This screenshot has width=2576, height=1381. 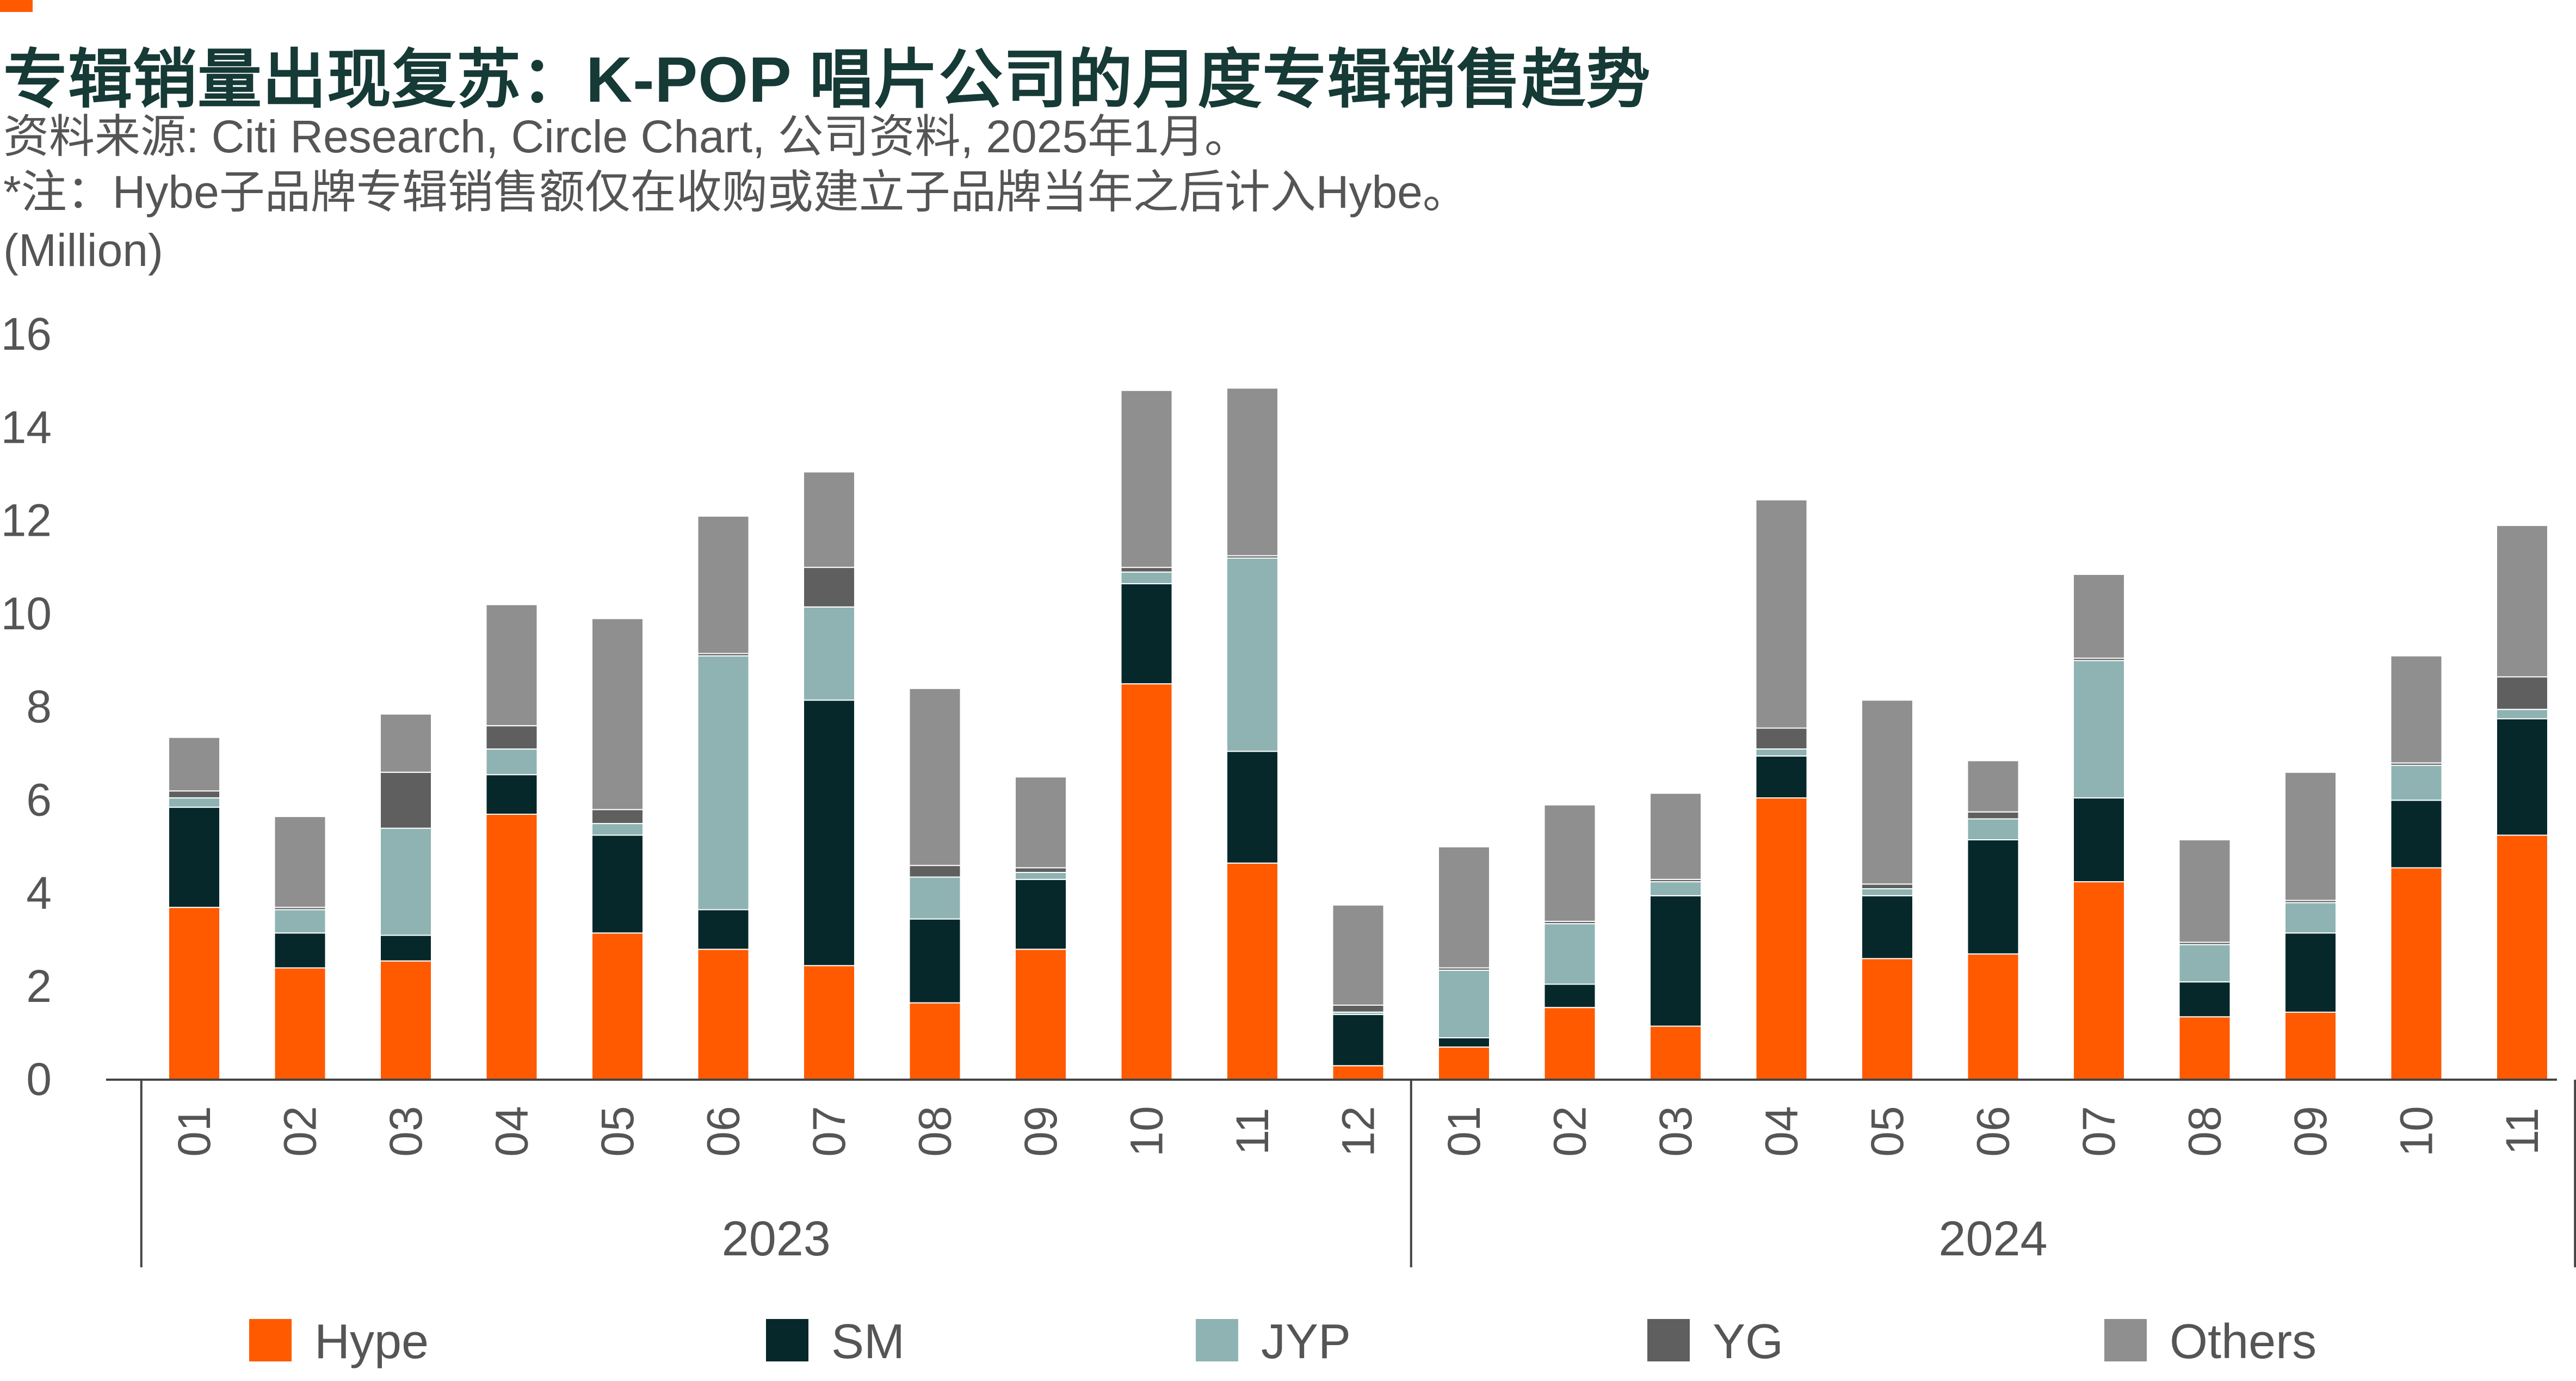 I want to click on legend-label-jyp: JYP, so click(x=1306, y=1342).